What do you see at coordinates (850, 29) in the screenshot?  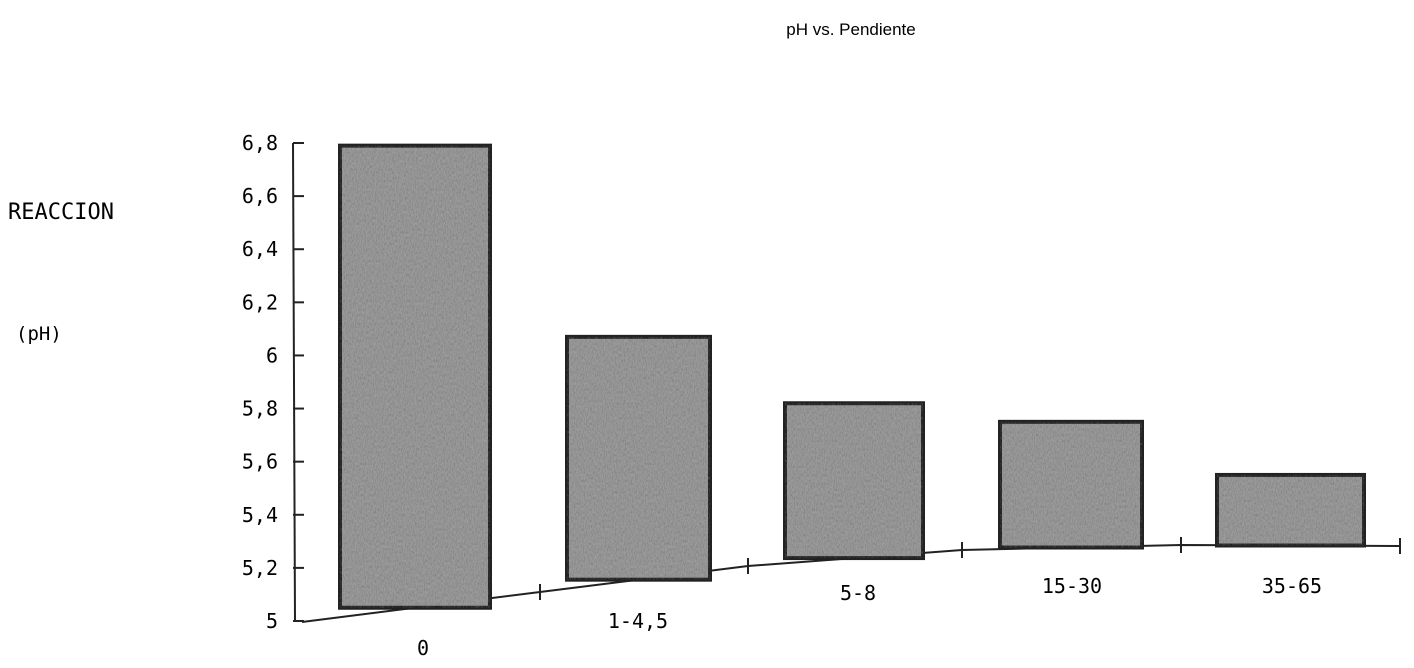 I see `chart-title: pH vs. Pendiente` at bounding box center [850, 29].